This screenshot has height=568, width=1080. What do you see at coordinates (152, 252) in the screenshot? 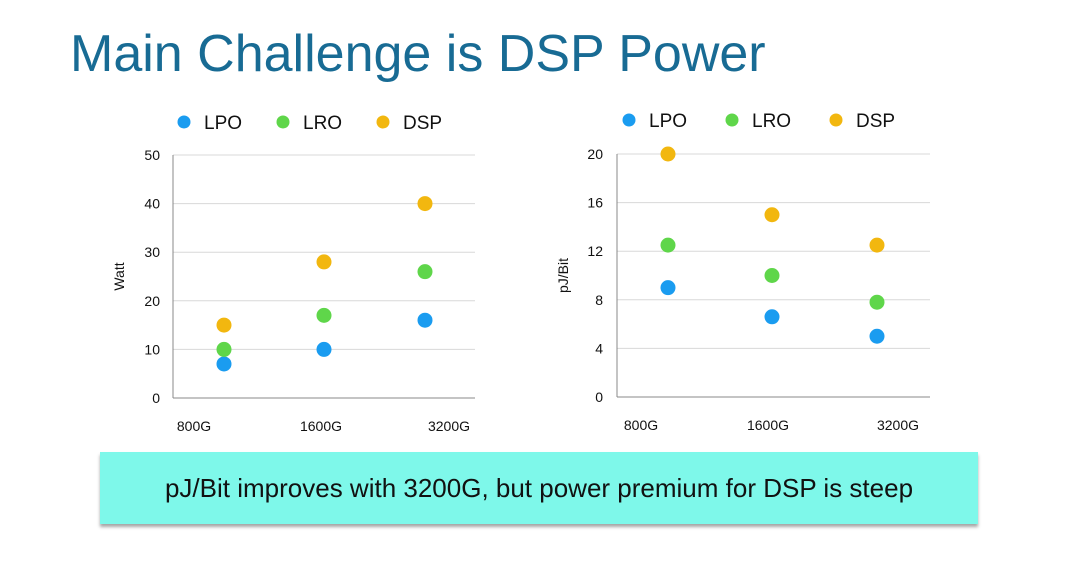
I see `y-tick-label: 30` at bounding box center [152, 252].